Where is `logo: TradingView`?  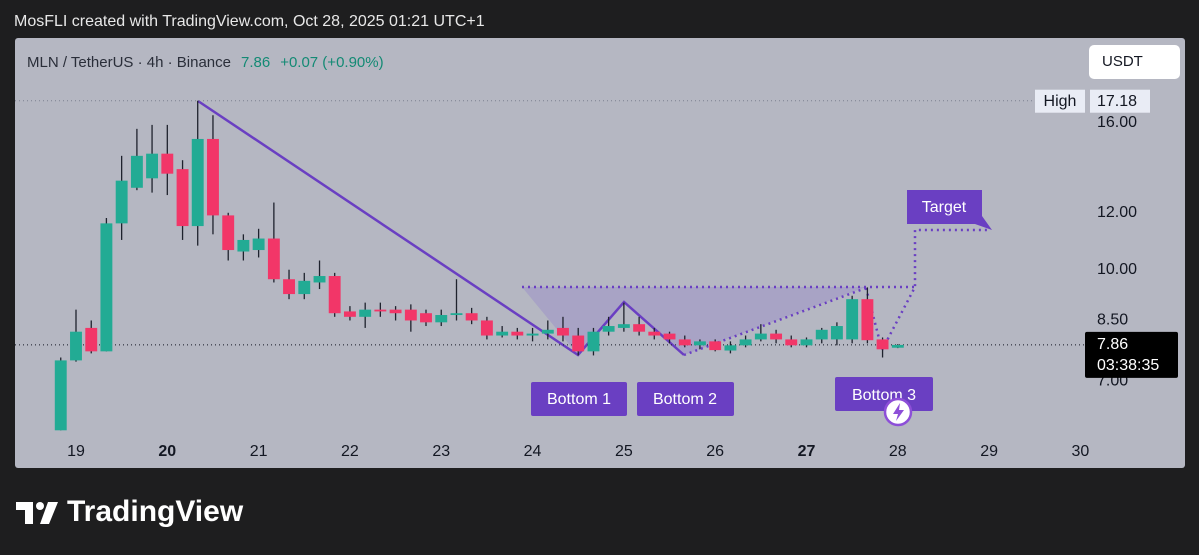
logo: TradingView is located at coordinates (130, 511).